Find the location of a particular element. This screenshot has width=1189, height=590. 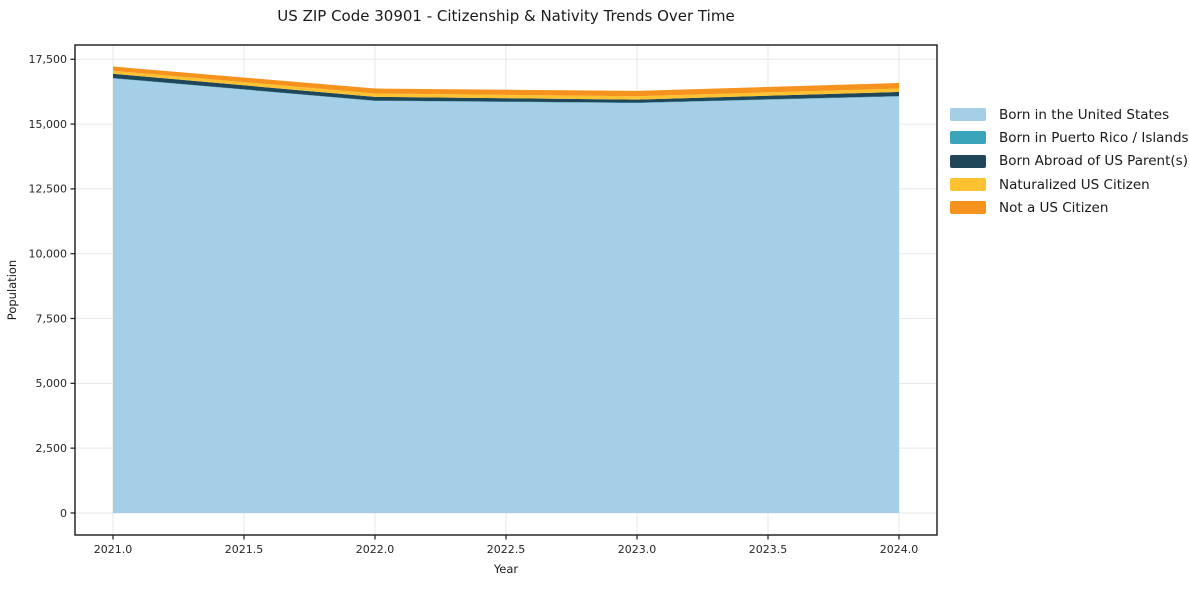

y-tick-label: 5,000 is located at coordinates (52, 383).